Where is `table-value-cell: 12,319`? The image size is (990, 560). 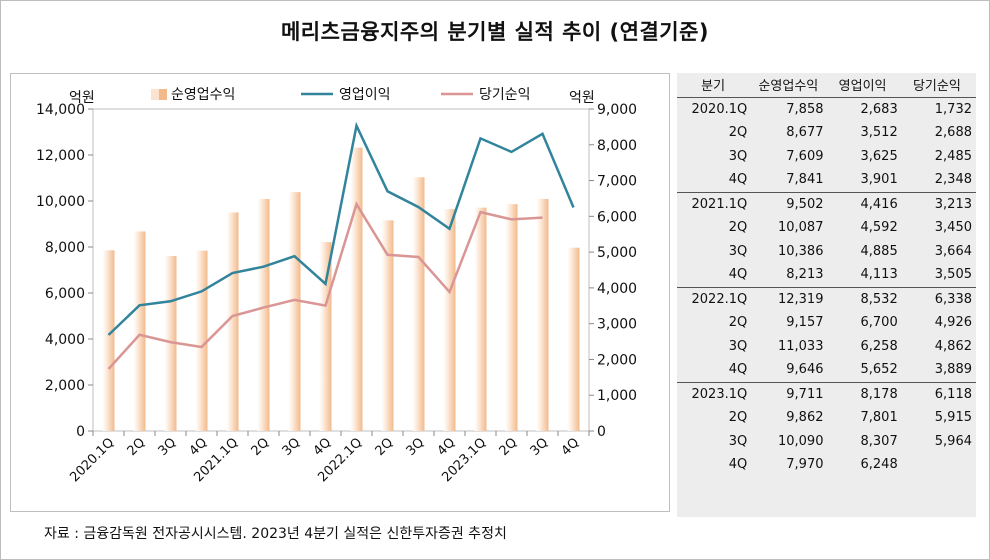 table-value-cell: 12,319 is located at coordinates (790, 298).